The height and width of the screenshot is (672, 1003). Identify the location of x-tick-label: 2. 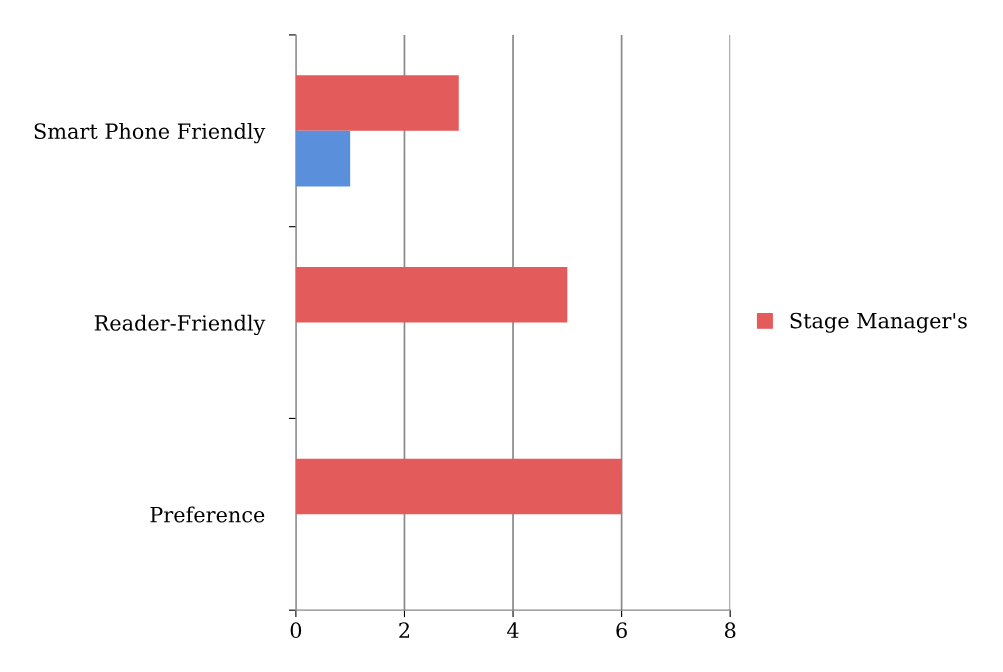
(404, 630).